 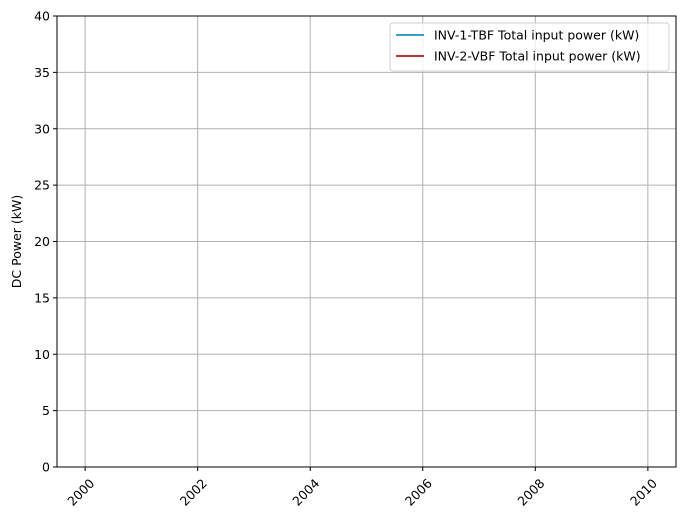 What do you see at coordinates (42, 72) in the screenshot?
I see `y-tick-label: 35` at bounding box center [42, 72].